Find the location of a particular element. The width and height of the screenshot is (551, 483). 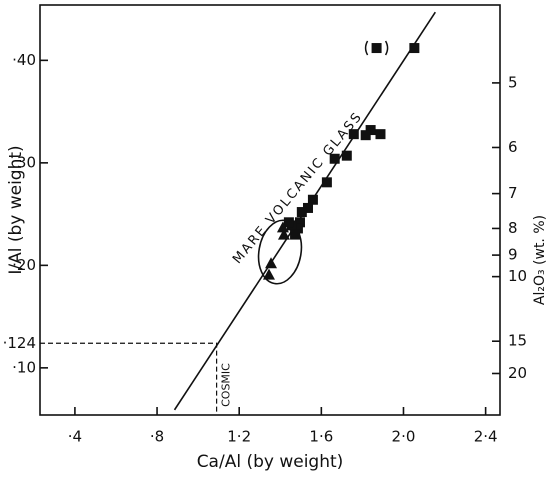

y2-axis-label: Al₂O₃ (wt. %) is located at coordinates (540, 260).